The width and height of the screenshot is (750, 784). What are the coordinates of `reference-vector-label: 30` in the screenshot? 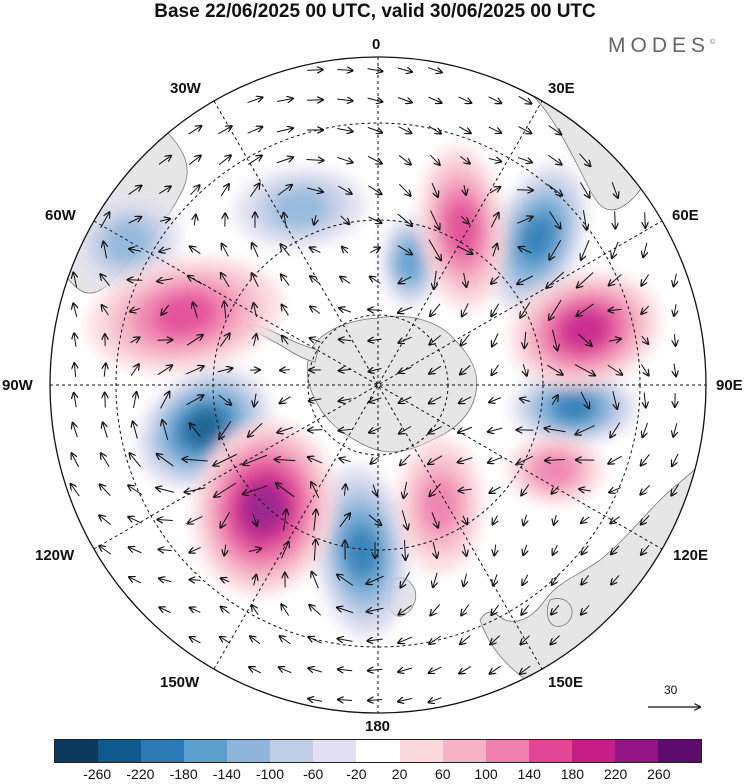 It's located at (670, 690).